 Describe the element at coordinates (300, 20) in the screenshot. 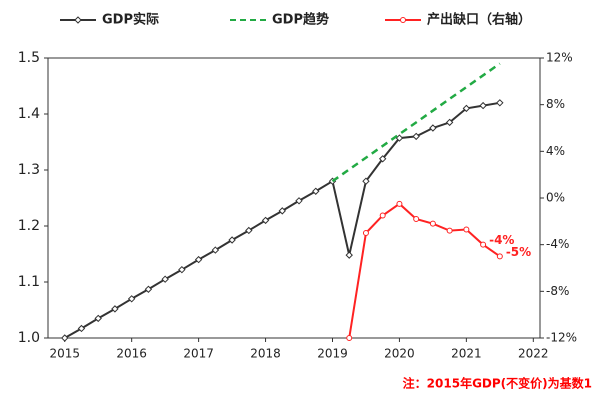

I see `legend-label: GDP趋势` at that location.